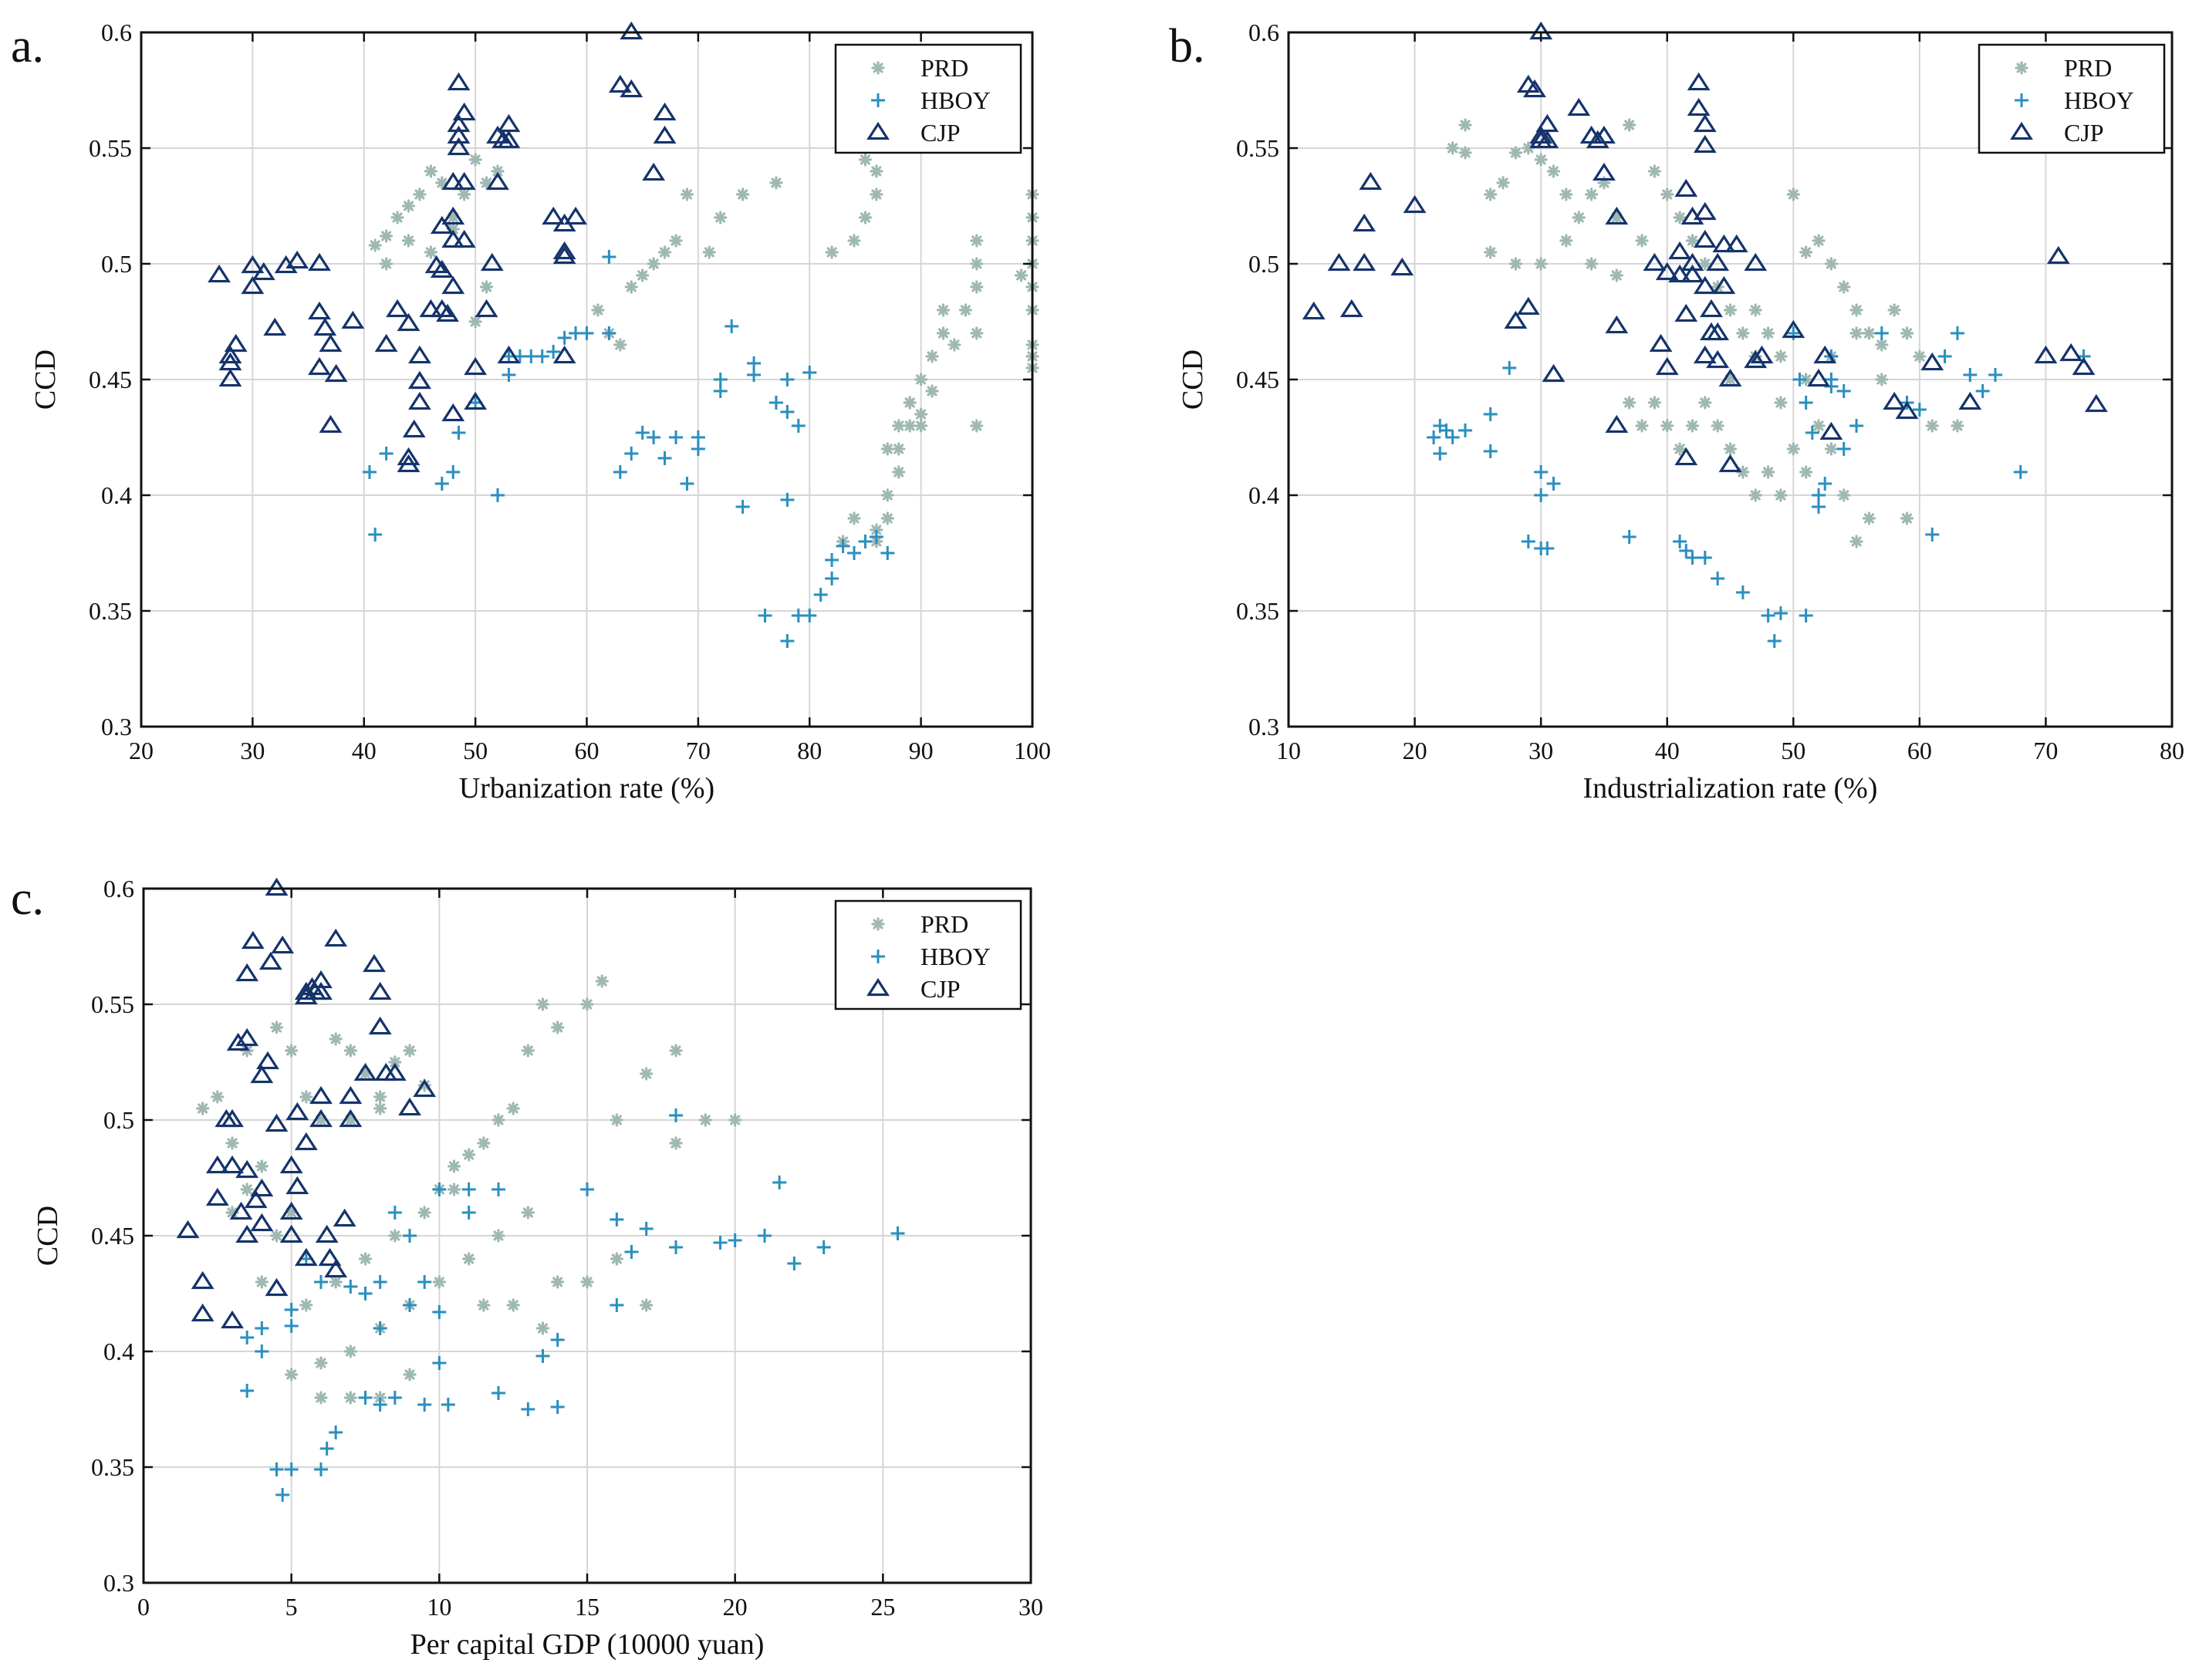 The height and width of the screenshot is (1680, 2199). I want to click on x-tick-label: 70, so click(698, 750).